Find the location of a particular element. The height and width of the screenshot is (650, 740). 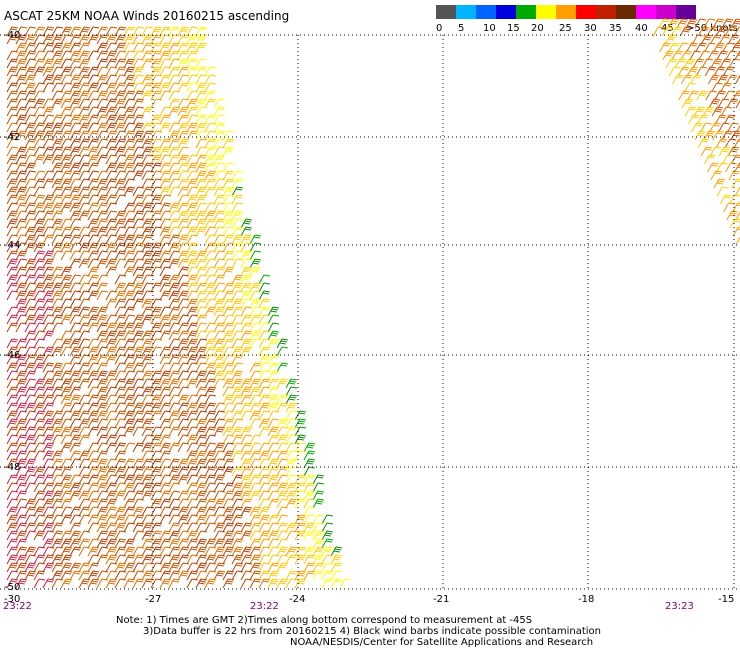

color-legend: 0 5 10 15 20 25 30 35 40 45 >50 knots is located at coordinates (587, 19).